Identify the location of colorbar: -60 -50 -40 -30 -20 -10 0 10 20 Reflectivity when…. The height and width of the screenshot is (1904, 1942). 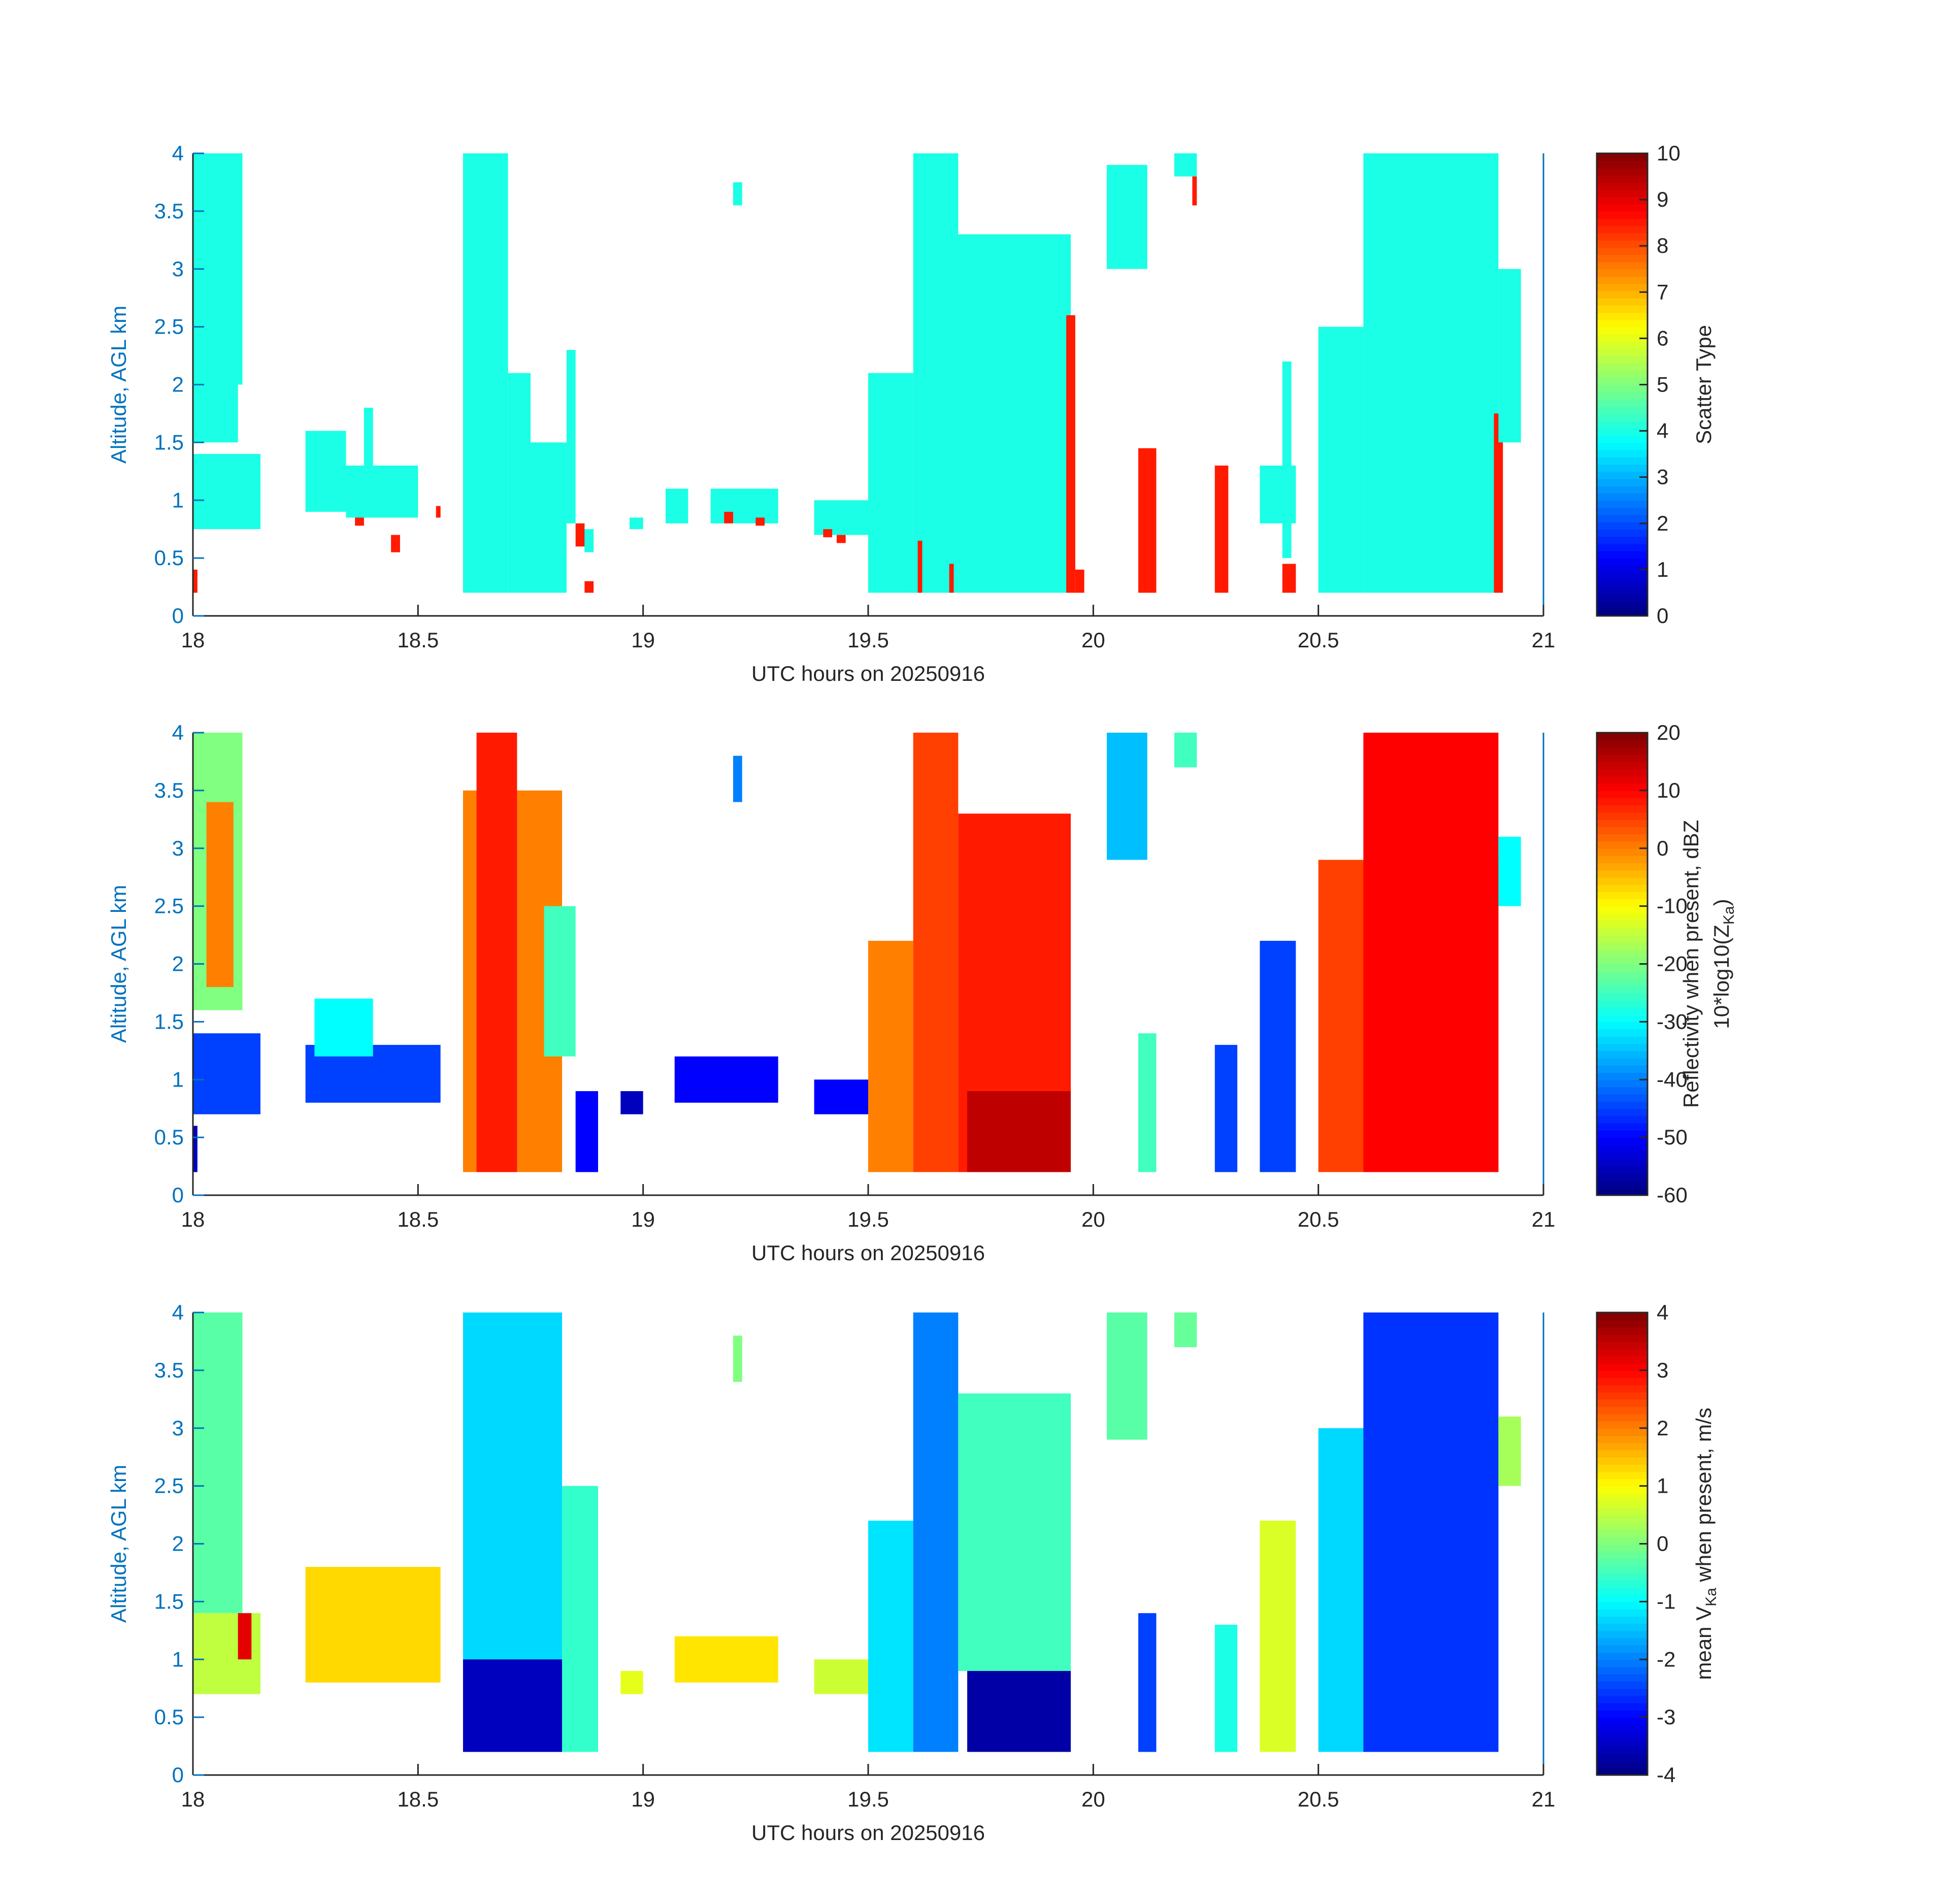
(1666, 964).